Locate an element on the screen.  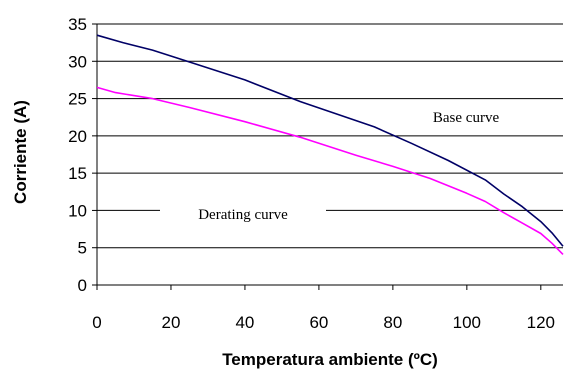
base-curve-label: Base curve is located at coordinates (466, 118).